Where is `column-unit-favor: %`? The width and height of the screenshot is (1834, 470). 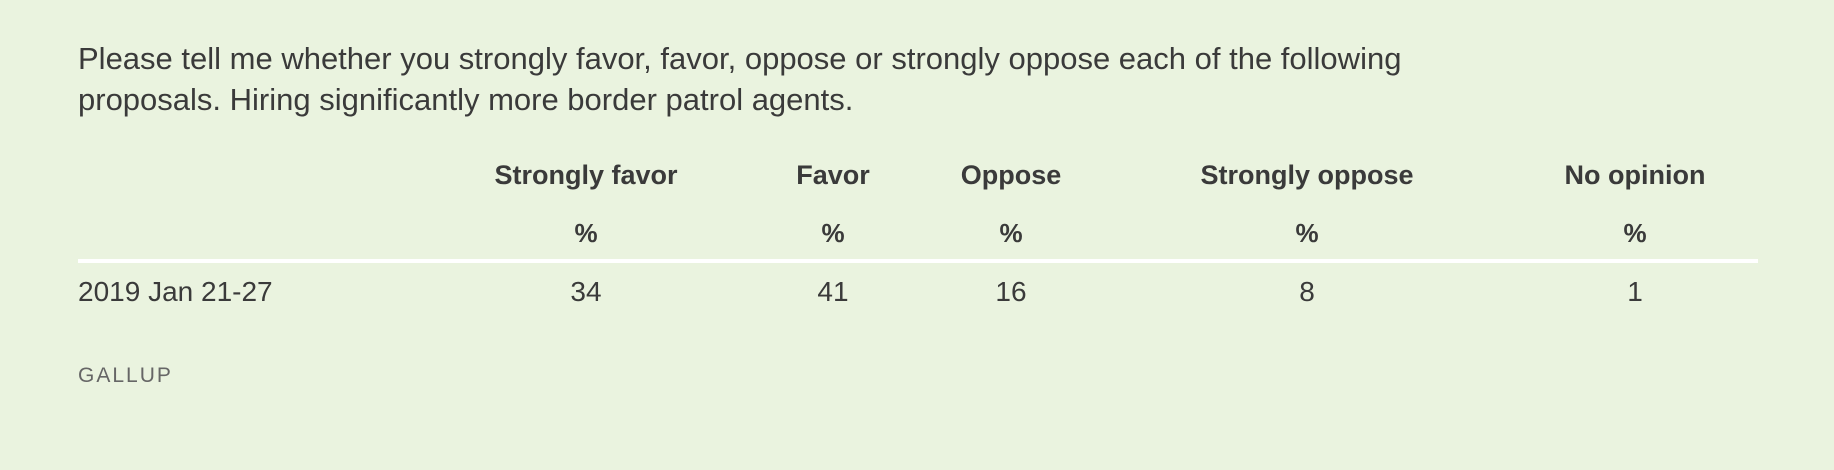 column-unit-favor: % is located at coordinates (833, 233).